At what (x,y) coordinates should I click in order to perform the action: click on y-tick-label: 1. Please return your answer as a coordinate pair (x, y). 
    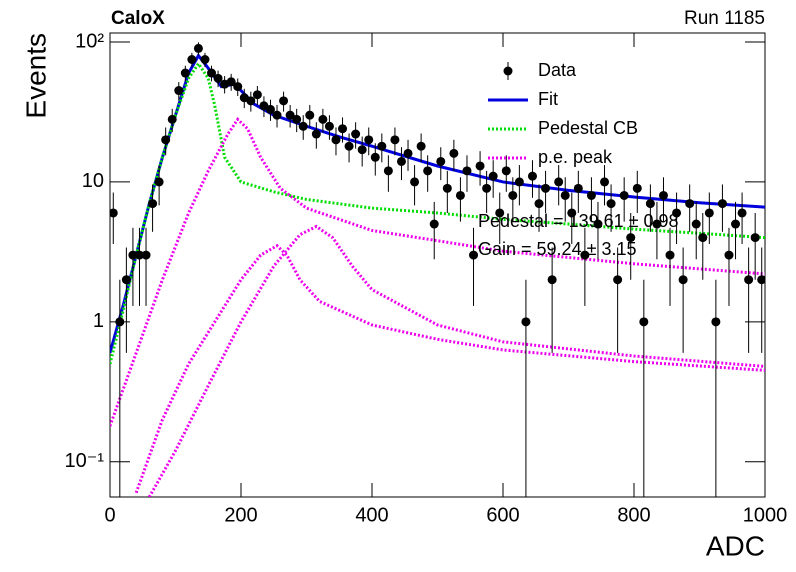
    Looking at the image, I should click on (98, 321).